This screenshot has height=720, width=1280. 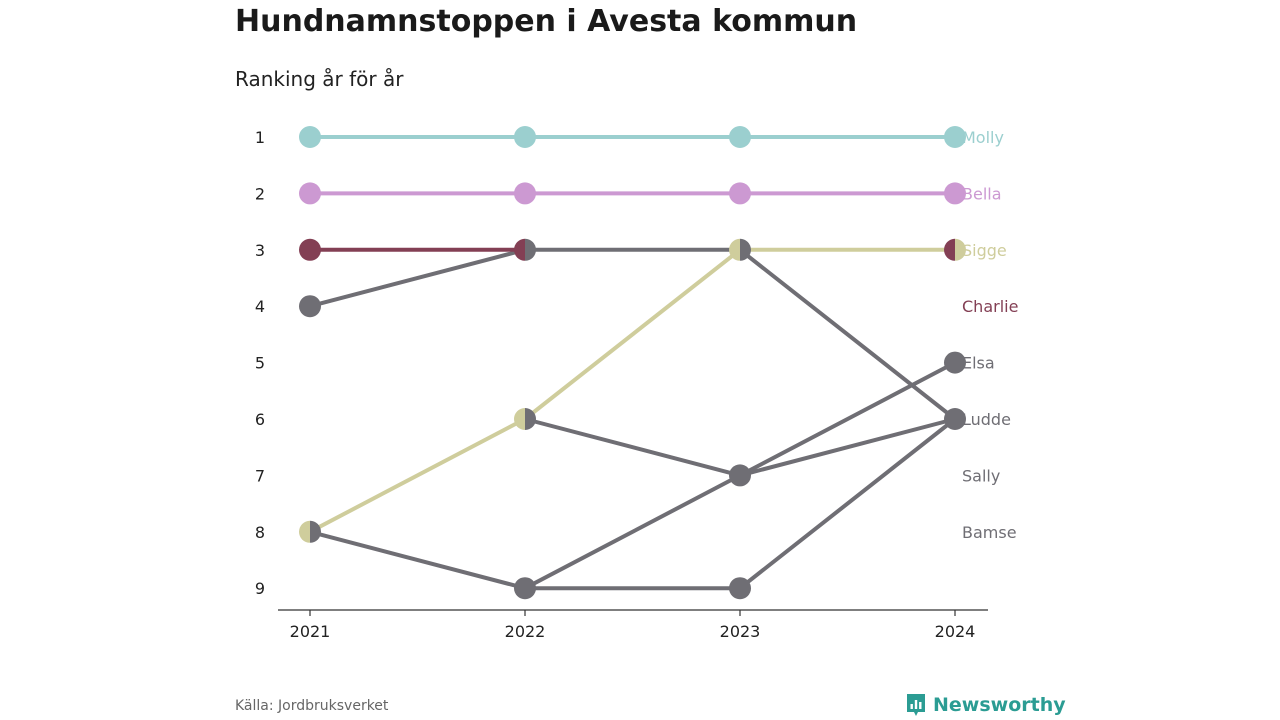 I want to click on x-tick-label: 2023, so click(x=740, y=631).